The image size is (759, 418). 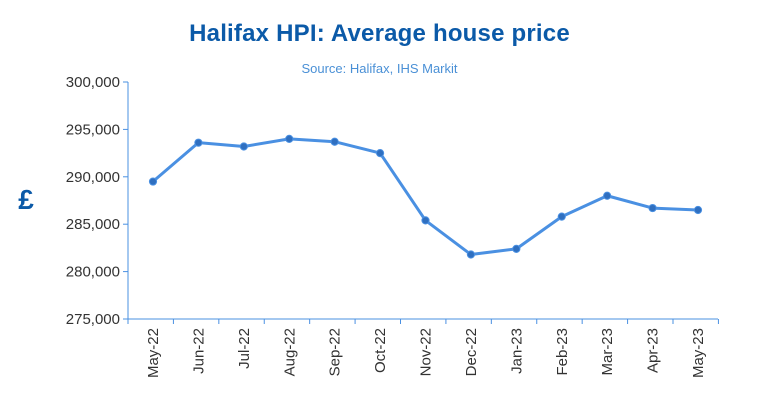 I want to click on x-tick-label: Jan-23, so click(x=516, y=351).